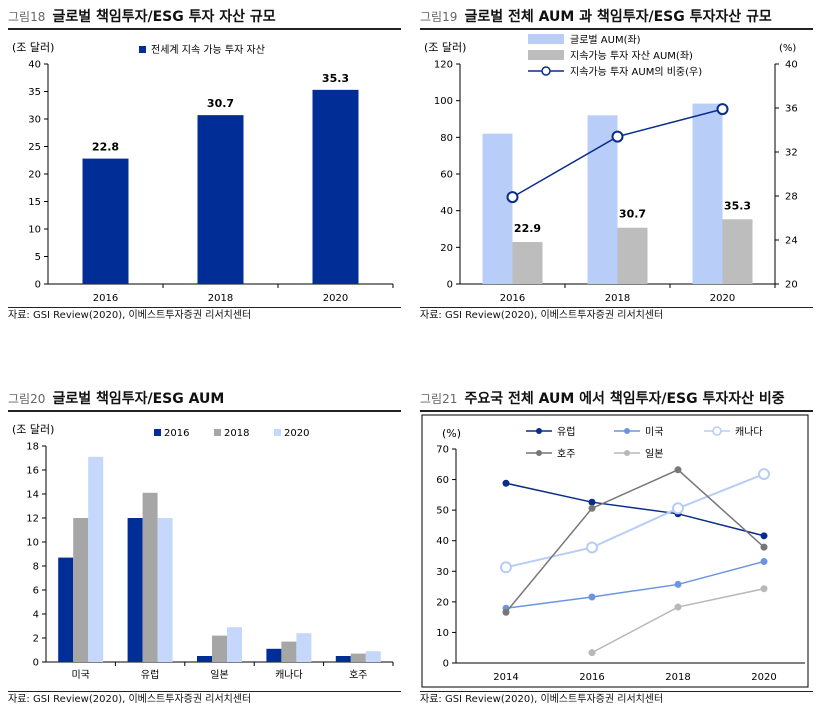  I want to click on x-tick-label: 2018, so click(220, 298).